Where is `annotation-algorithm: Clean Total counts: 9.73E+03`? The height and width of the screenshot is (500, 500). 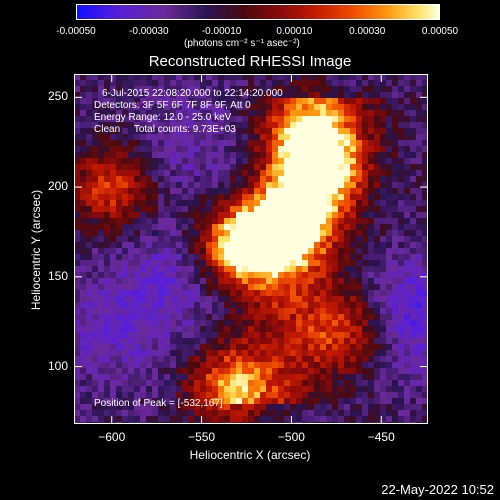 annotation-algorithm: Clean Total counts: 9.73E+03 is located at coordinates (165, 129).